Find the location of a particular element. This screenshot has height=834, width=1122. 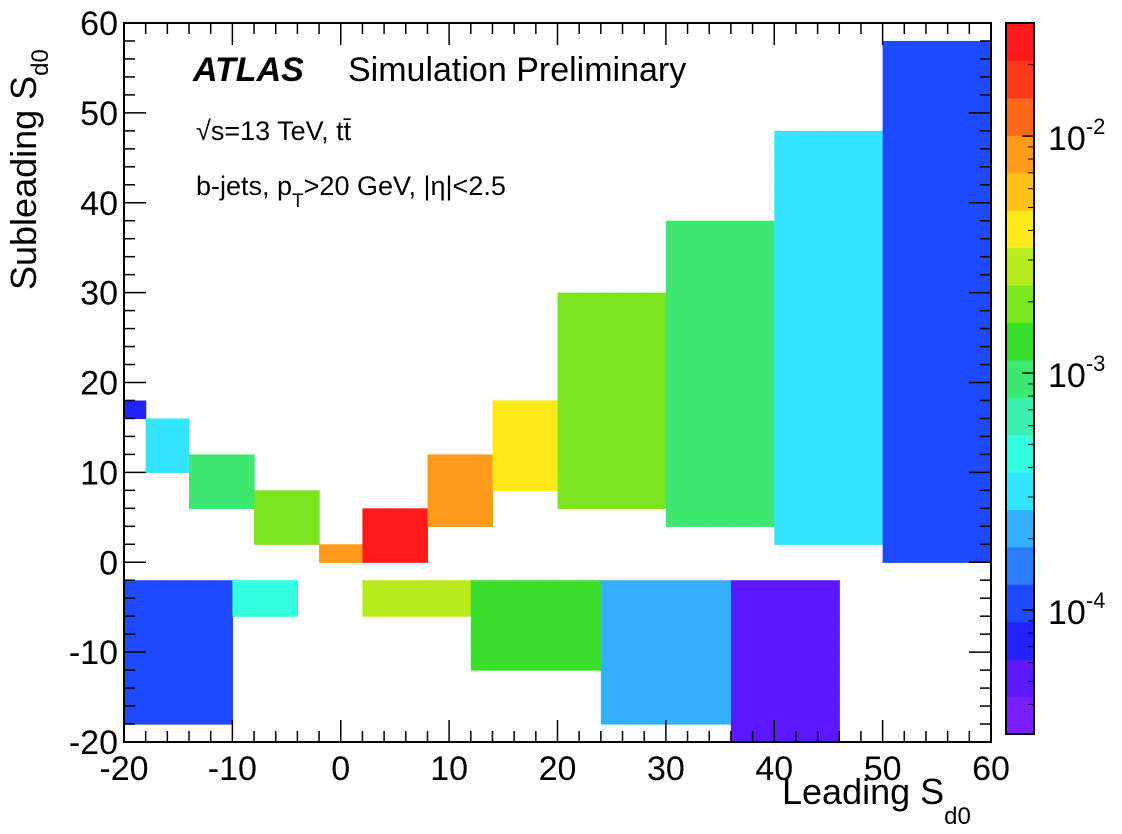

y-tick-label: -20 is located at coordinates (93, 743).